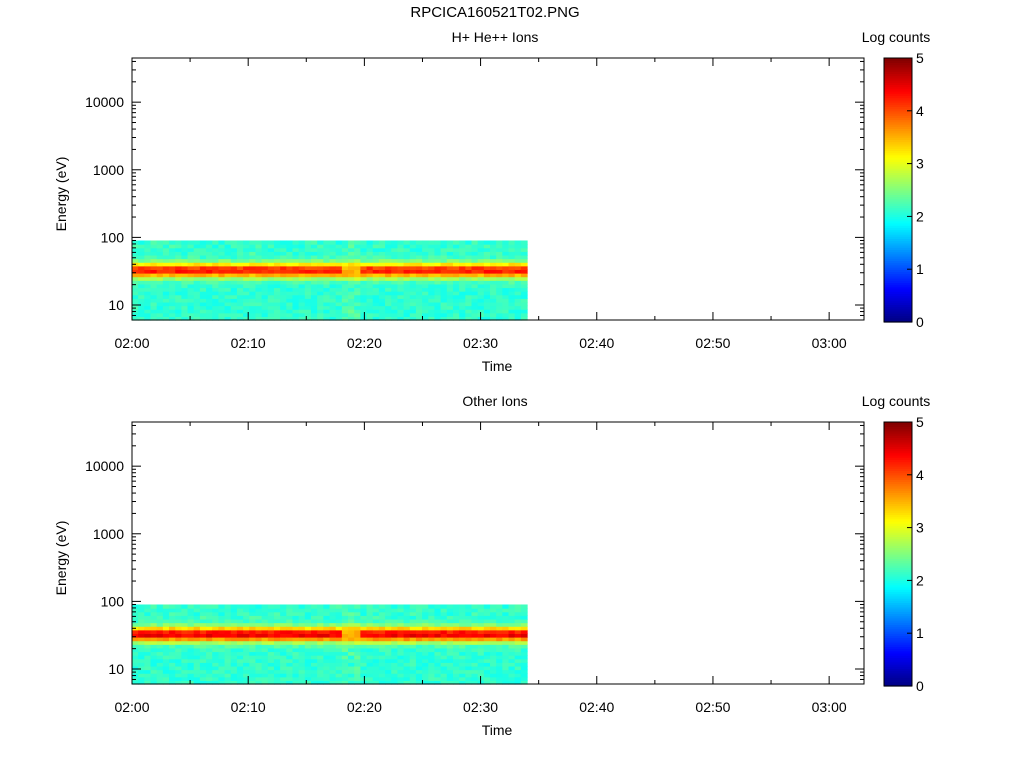 Image resolution: width=1024 pixels, height=768 pixels. What do you see at coordinates (480, 343) in the screenshot?
I see `x-tick-label: 02:30` at bounding box center [480, 343].